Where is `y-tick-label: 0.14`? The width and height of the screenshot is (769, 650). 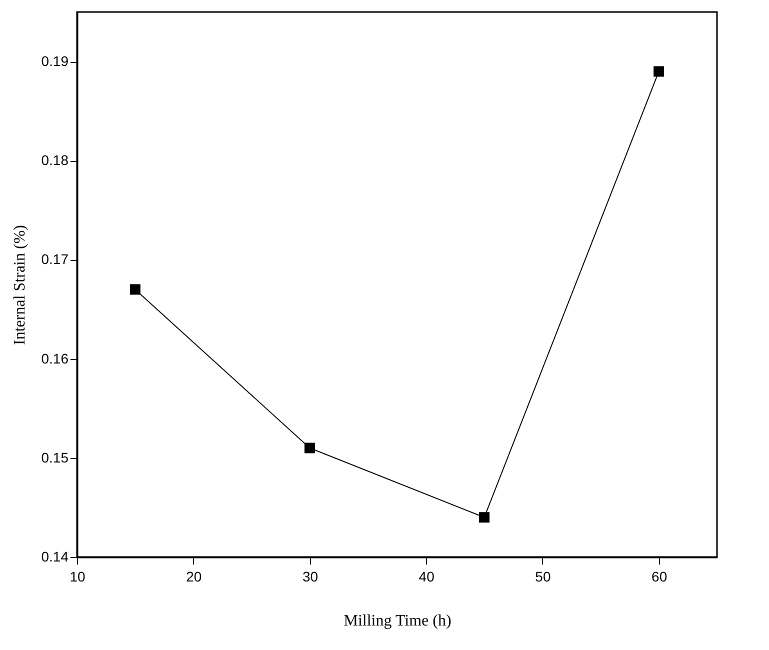
y-tick-label: 0.14 is located at coordinates (55, 556).